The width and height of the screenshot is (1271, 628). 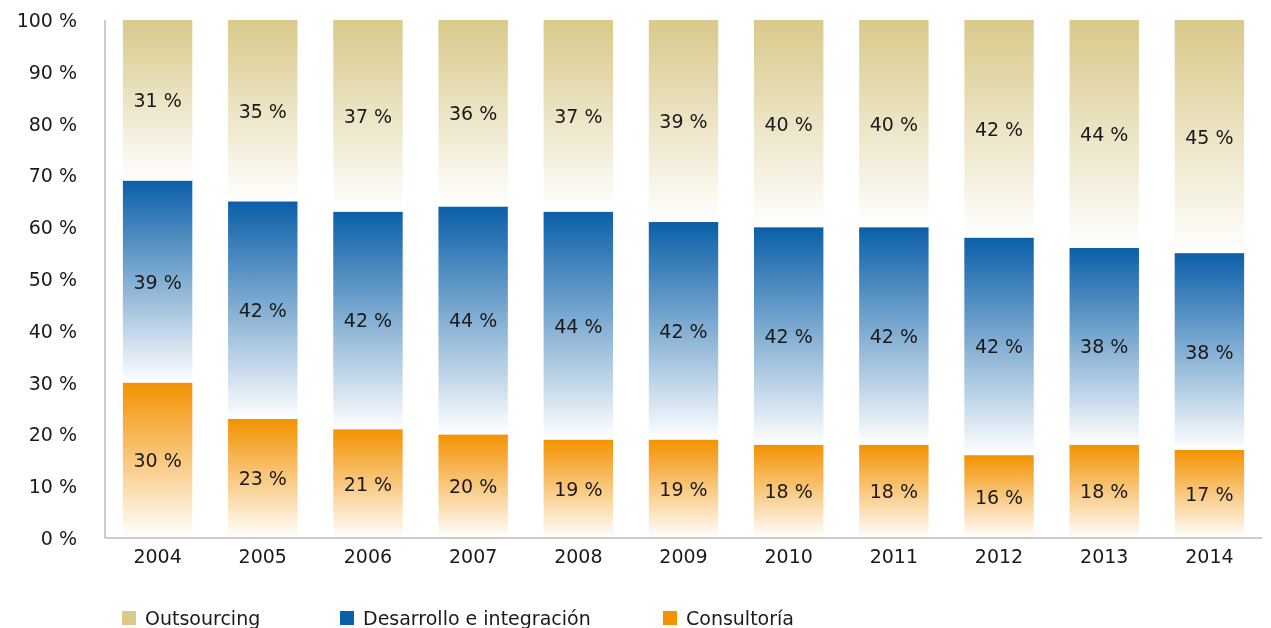 I want to click on data-label: 35 %, so click(x=262, y=110).